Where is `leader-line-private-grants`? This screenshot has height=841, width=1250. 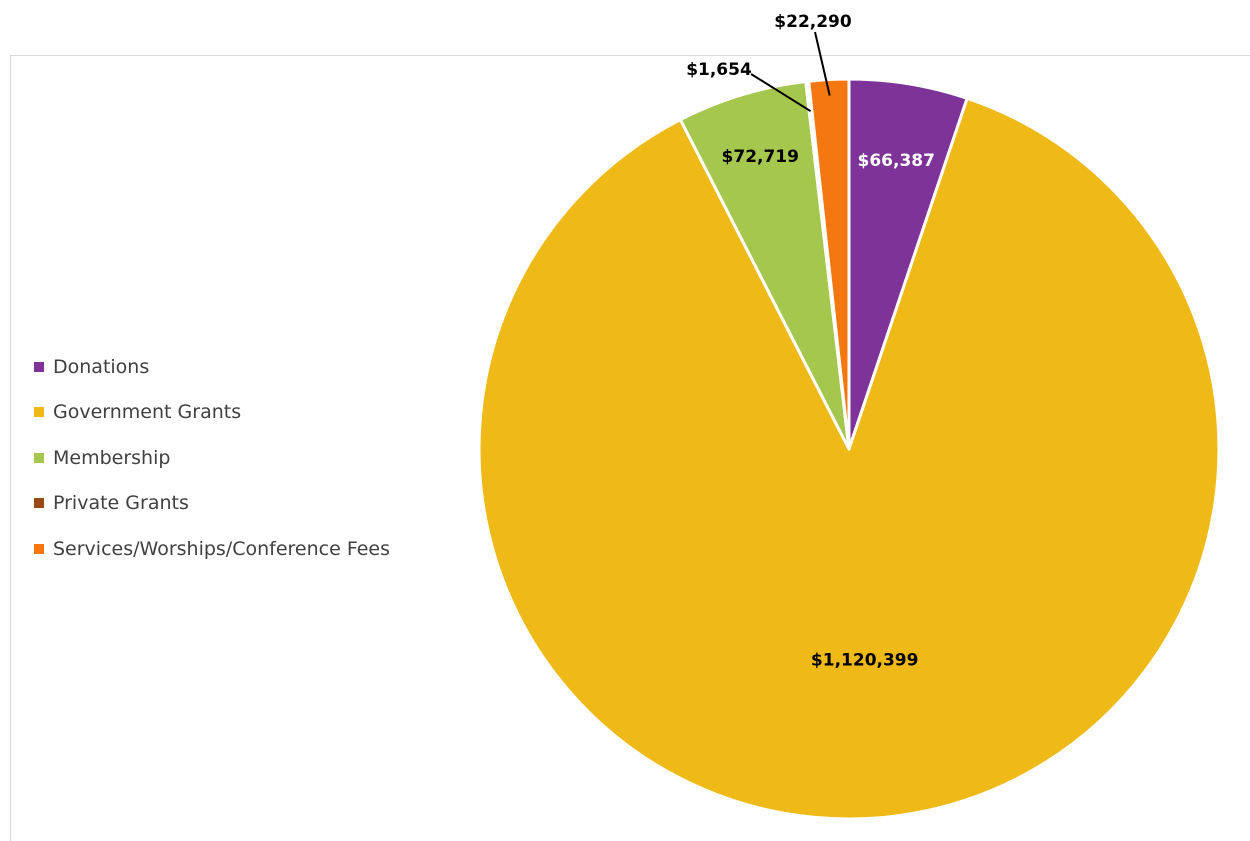 leader-line-private-grants is located at coordinates (781, 93).